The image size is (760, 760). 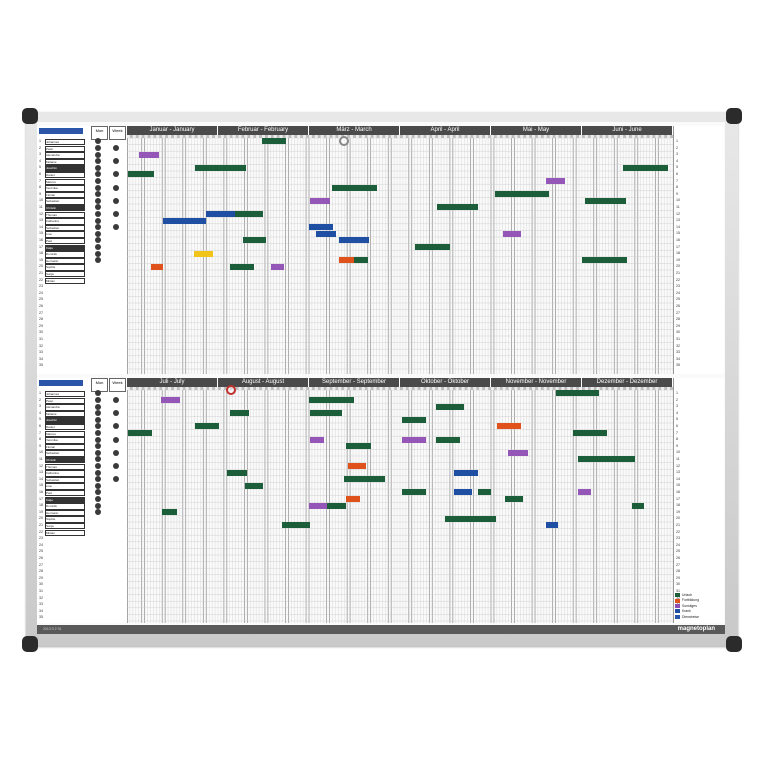 What do you see at coordinates (344, 141) in the screenshot?
I see `date-marker-pin` at bounding box center [344, 141].